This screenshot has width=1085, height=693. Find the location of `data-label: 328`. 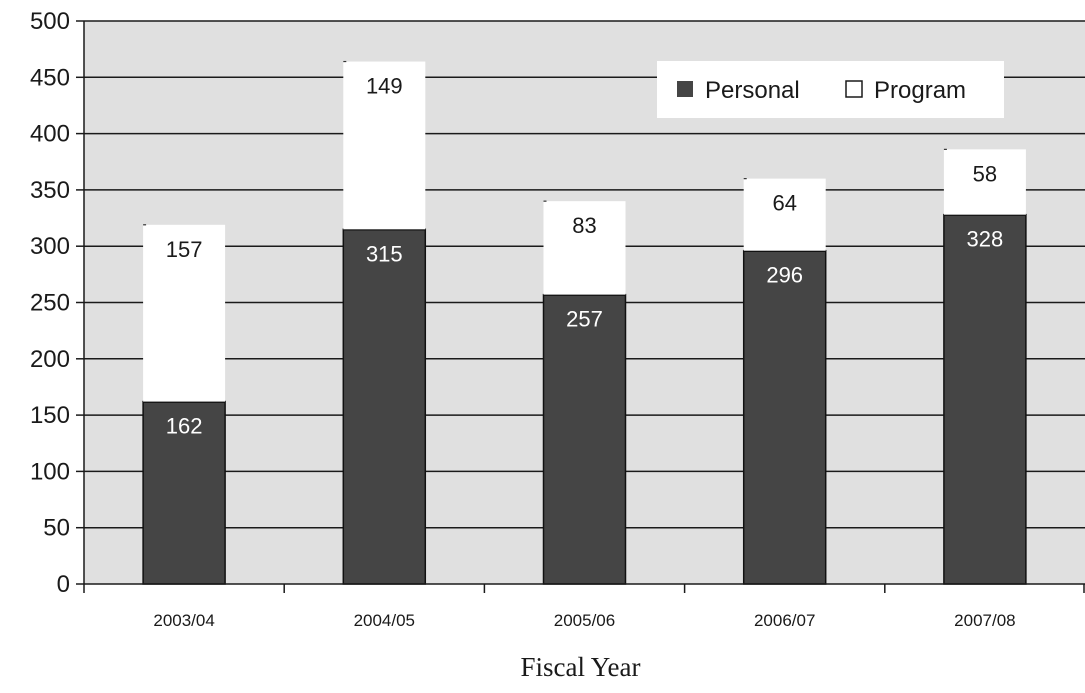

data-label: 328 is located at coordinates (985, 239).